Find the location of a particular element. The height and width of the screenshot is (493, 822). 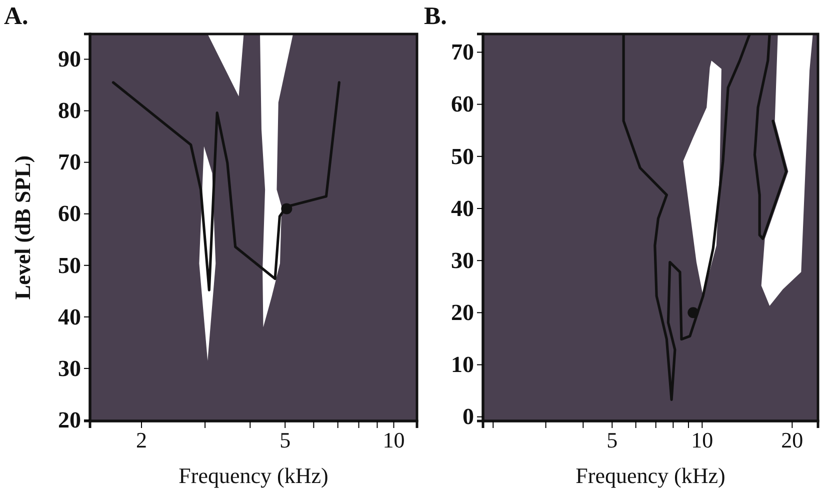

y-tick-label: 10 is located at coordinates (462, 365).